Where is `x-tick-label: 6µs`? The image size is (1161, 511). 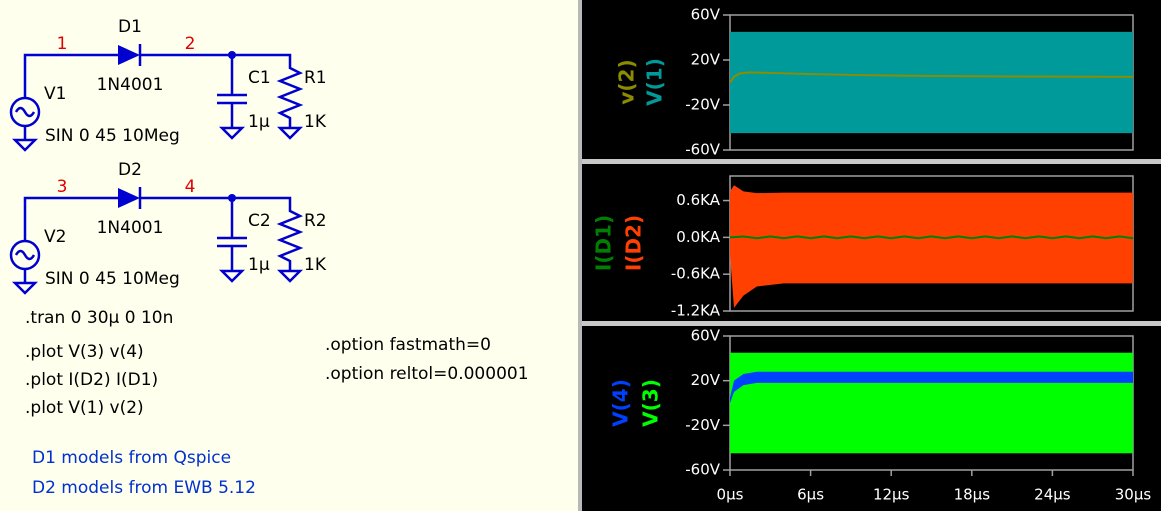 x-tick-label: 6µs is located at coordinates (810, 495).